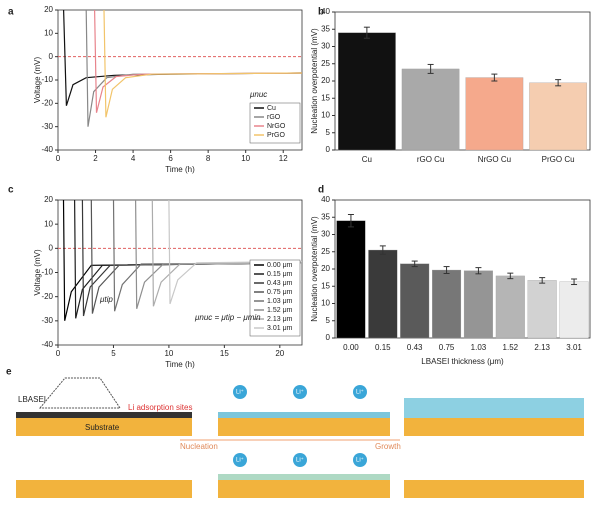  I want to click on graphene-lattice, so click(79, 393).